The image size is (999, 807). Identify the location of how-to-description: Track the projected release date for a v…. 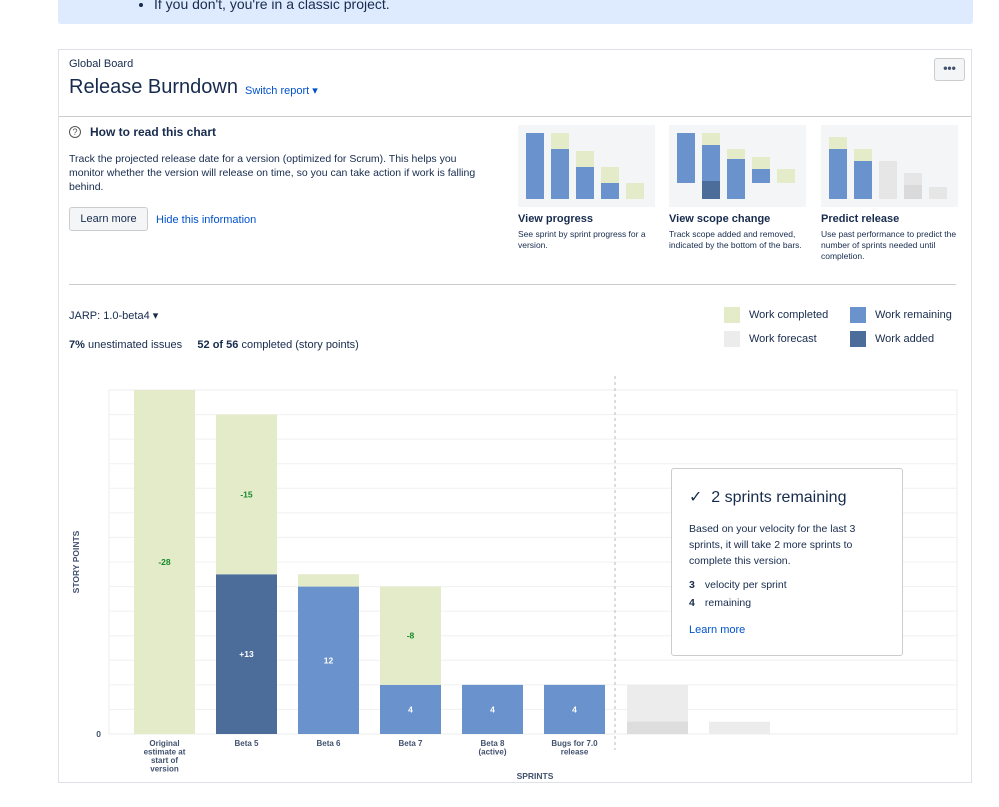
(272, 173).